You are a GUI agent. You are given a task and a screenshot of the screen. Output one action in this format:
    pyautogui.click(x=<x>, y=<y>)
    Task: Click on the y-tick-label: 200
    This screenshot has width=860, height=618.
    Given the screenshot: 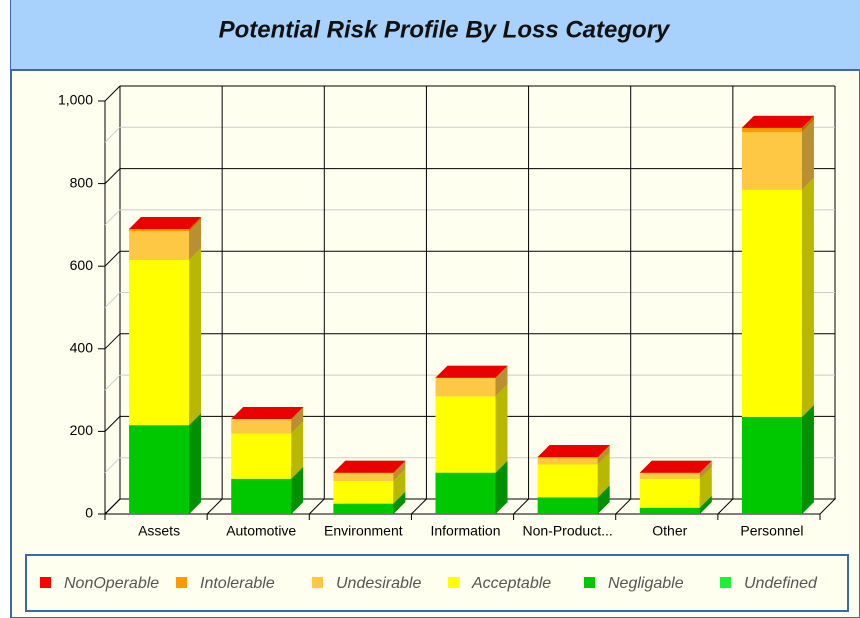 What is the action you would take?
    pyautogui.click(x=82, y=430)
    